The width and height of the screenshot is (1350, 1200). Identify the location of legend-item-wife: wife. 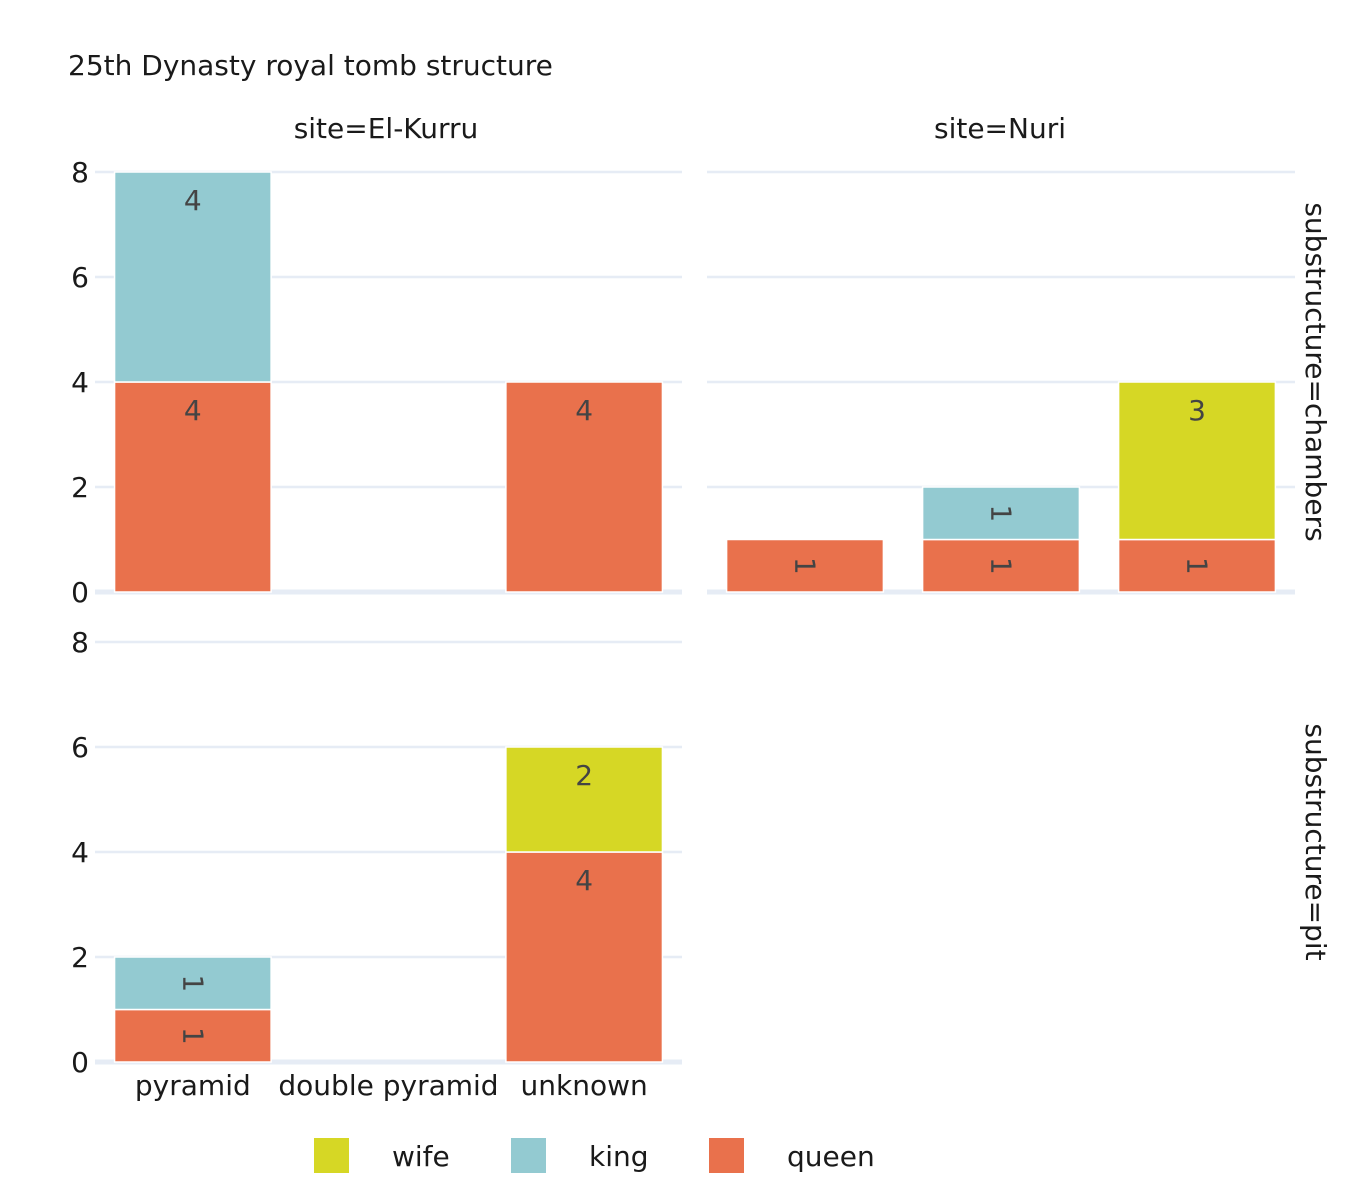
(382, 1155).